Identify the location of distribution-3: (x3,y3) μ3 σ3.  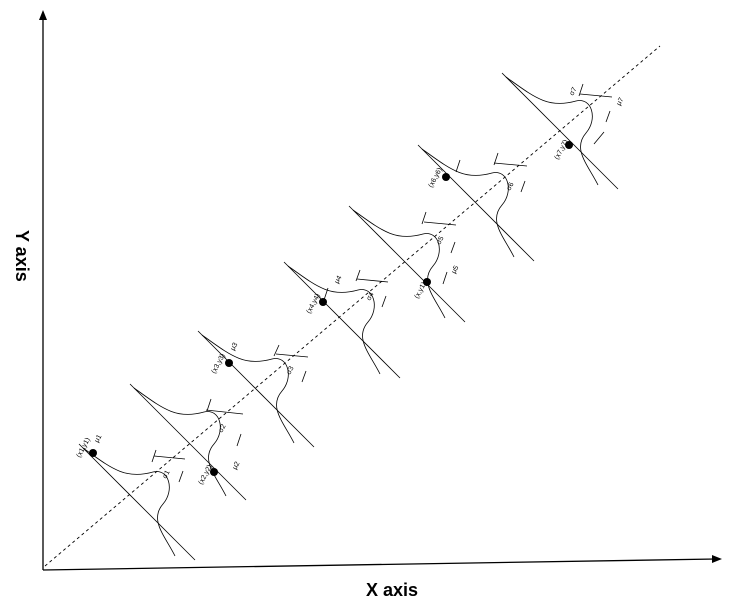
(256, 389).